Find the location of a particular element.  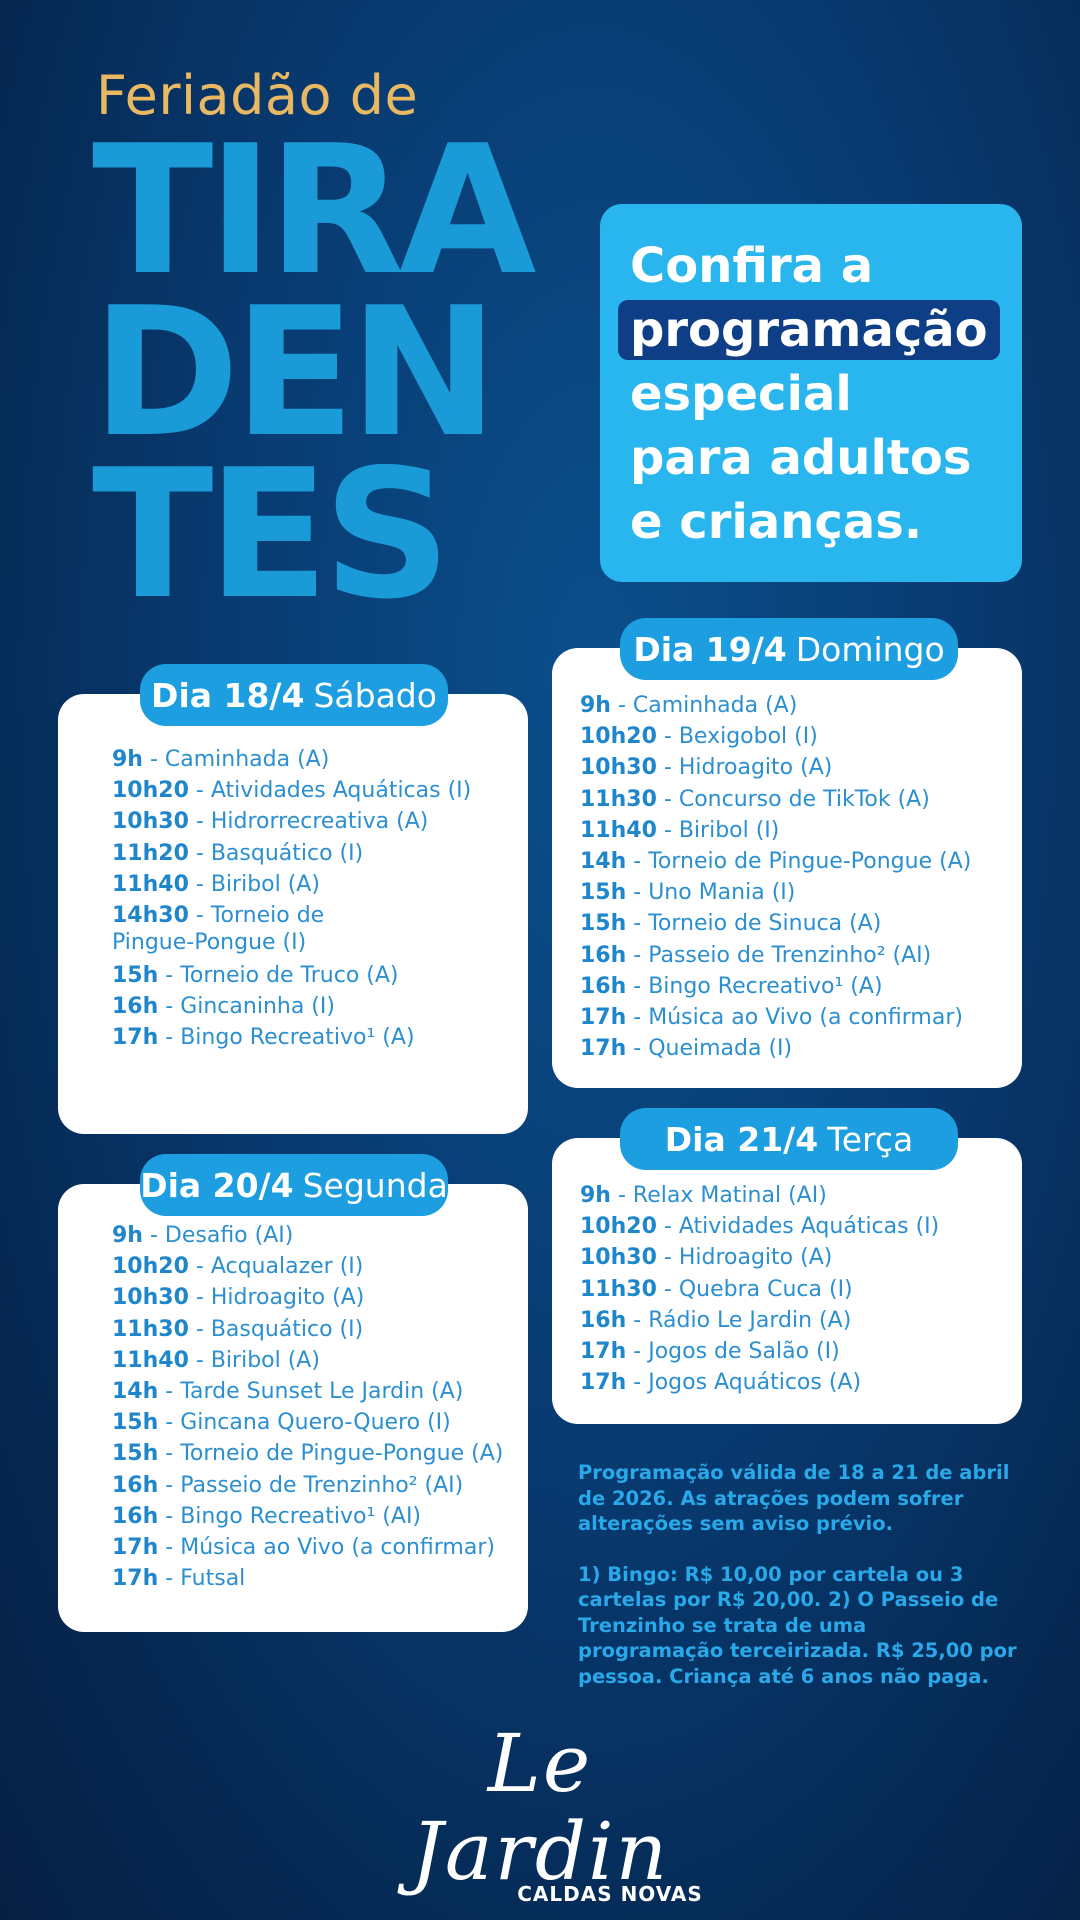

list-item: 16h - Gincaninha (I) is located at coordinates (223, 1007).